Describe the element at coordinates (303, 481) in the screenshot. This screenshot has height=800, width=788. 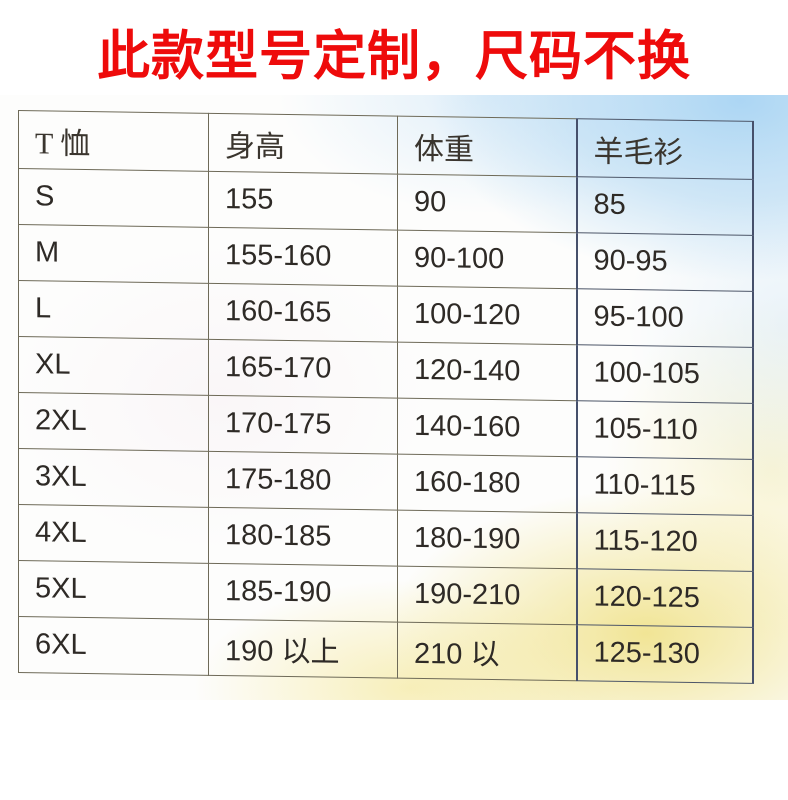
I see `height-cell: 175-180` at that location.